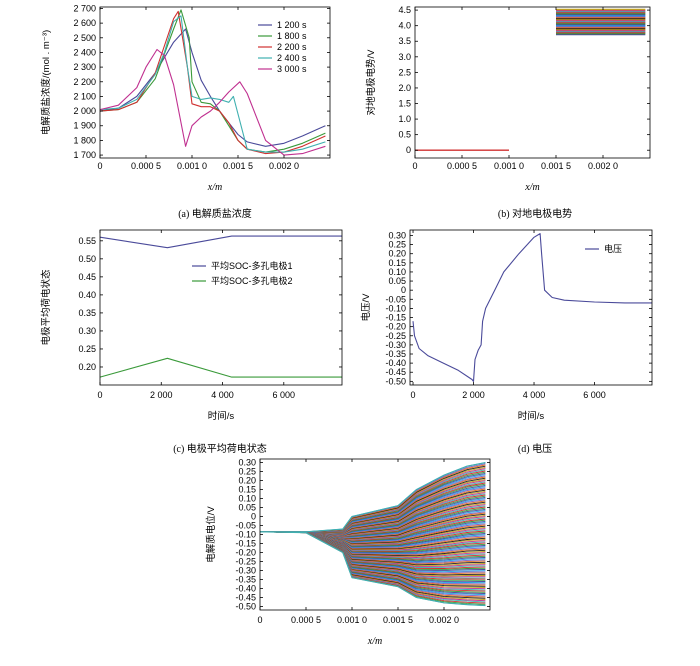 The image size is (700, 666). I want to click on y-tick-label: 0.5, so click(404, 135).